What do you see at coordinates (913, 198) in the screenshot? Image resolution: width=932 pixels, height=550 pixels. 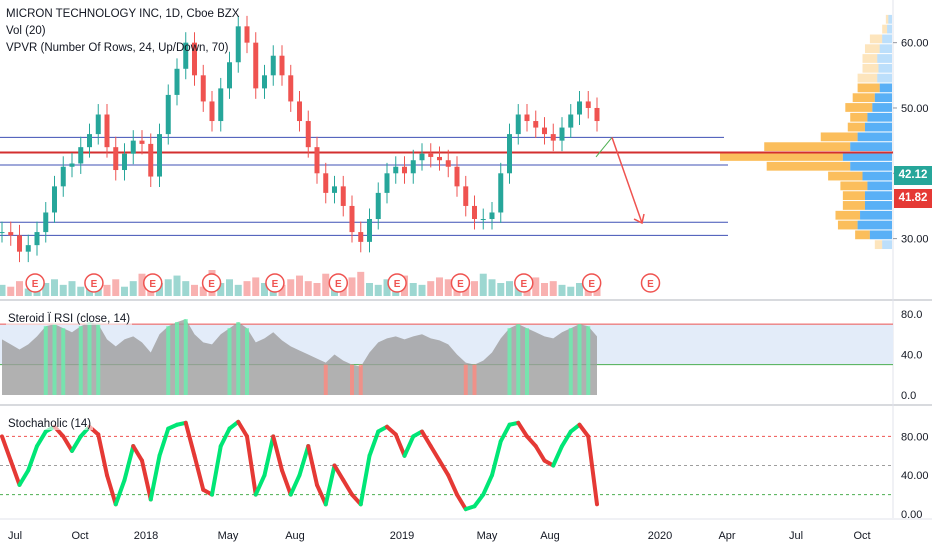 I see `support-price-tag: 41.82` at bounding box center [913, 198].